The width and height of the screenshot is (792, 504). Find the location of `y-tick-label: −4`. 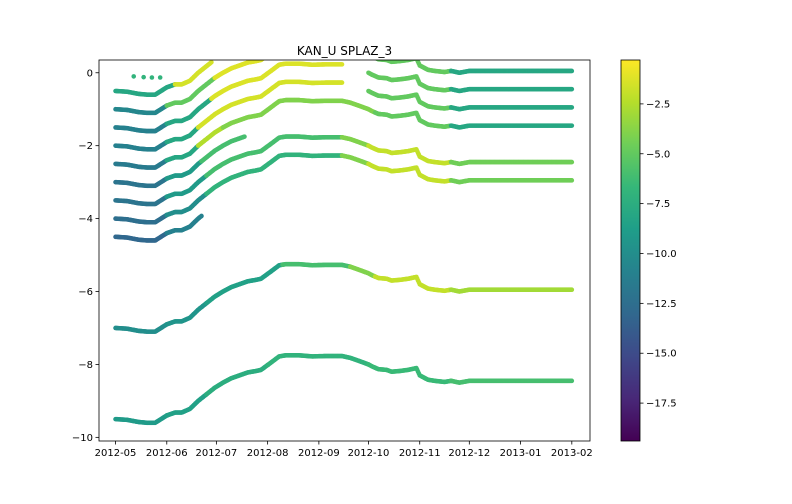

y-tick-label: −4 is located at coordinates (85, 219).